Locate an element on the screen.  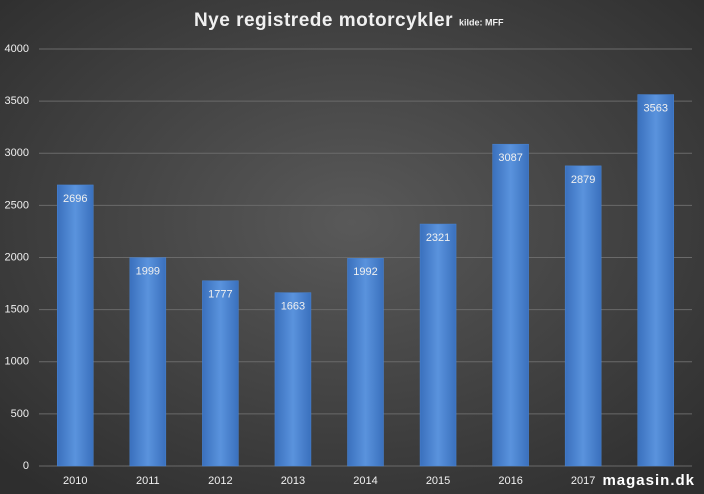
x-tick-label: 2016 is located at coordinates (510, 481).